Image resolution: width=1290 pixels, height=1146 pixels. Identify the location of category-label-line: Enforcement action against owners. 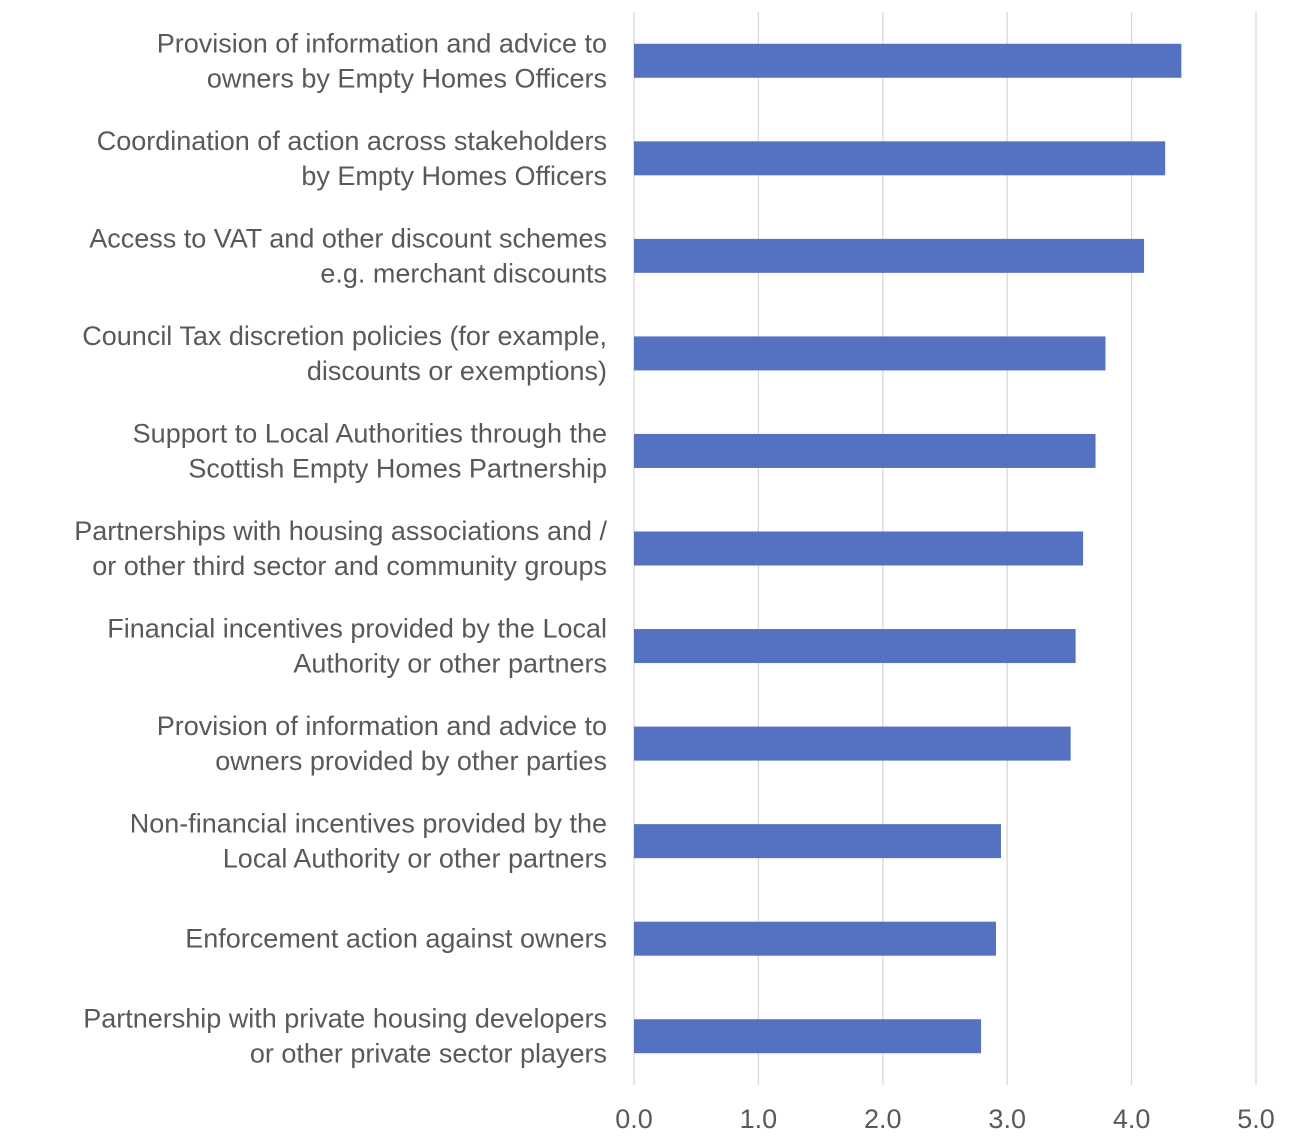
(396, 939).